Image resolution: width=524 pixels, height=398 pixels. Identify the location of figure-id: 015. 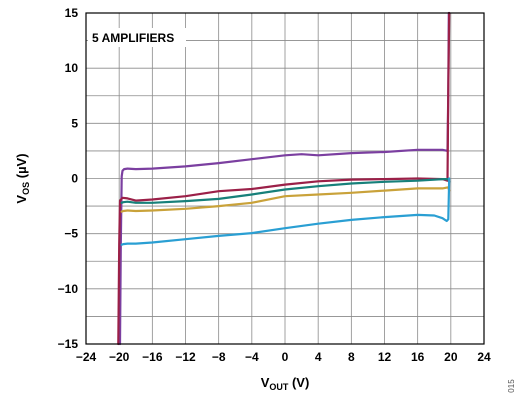
(511, 386).